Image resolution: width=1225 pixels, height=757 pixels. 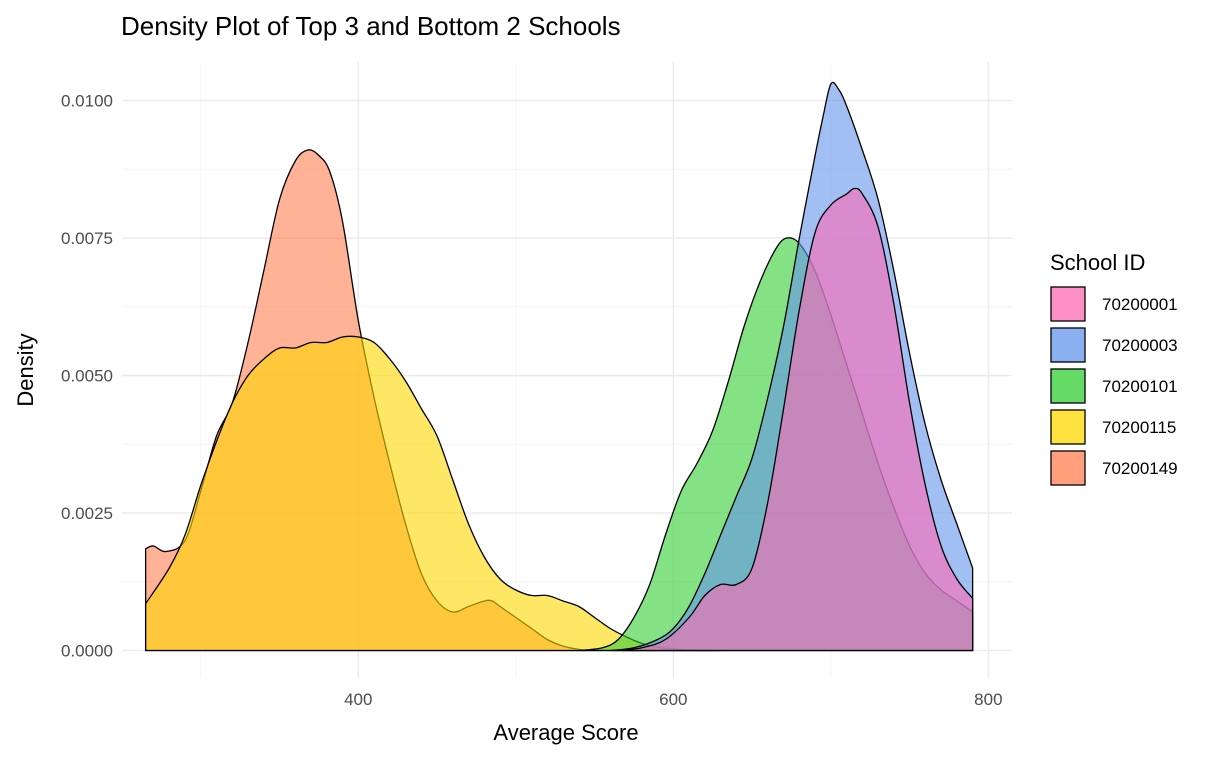 I want to click on y-axis-ticks: 0.0000 0.0025 0.0050 0.0075 0.0100, so click(x=87, y=376).